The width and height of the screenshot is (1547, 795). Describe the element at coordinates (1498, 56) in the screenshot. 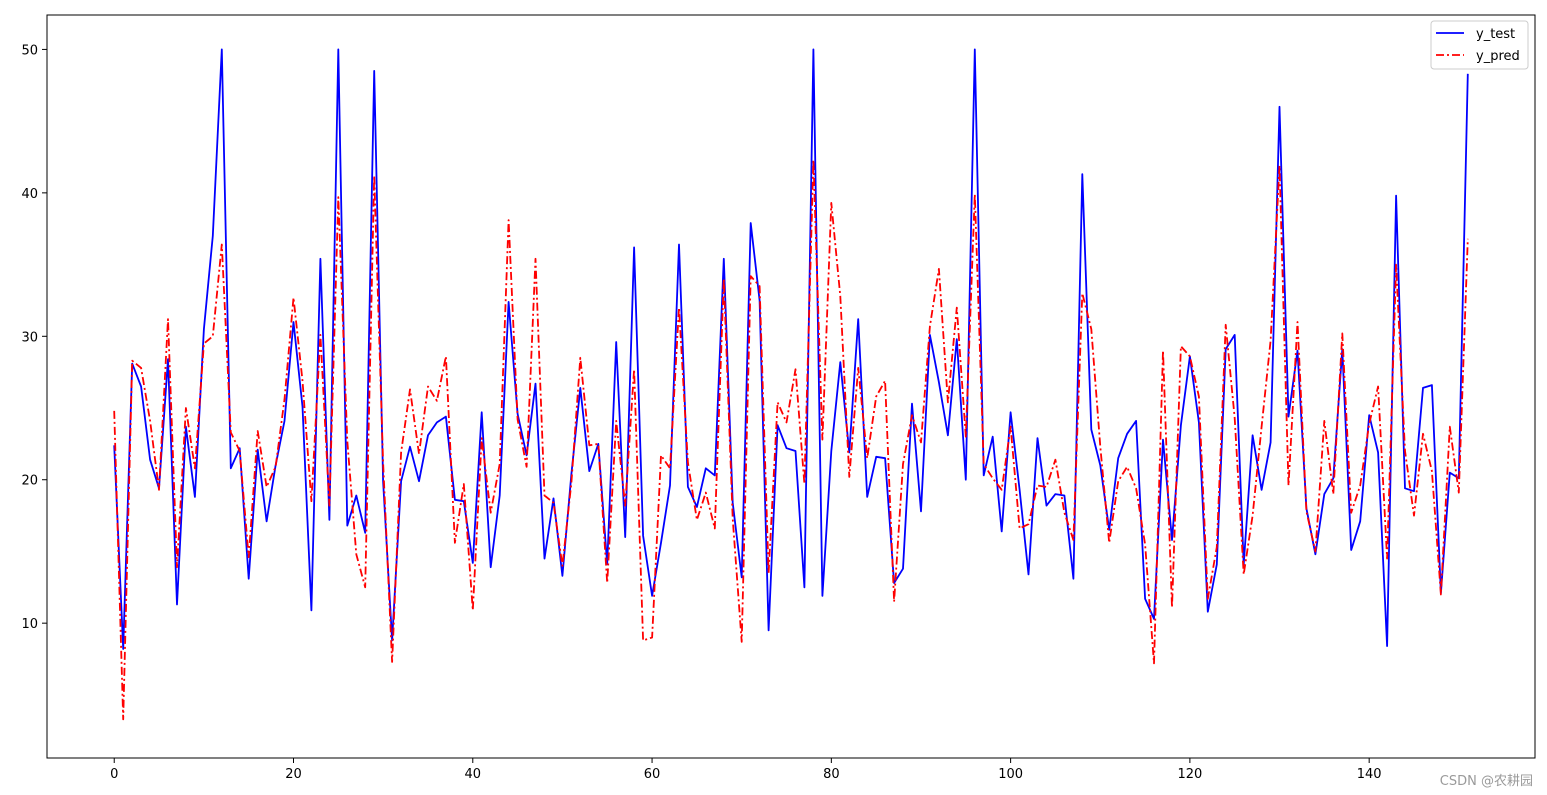

I see `legend-label-y-pred: y_pred` at that location.